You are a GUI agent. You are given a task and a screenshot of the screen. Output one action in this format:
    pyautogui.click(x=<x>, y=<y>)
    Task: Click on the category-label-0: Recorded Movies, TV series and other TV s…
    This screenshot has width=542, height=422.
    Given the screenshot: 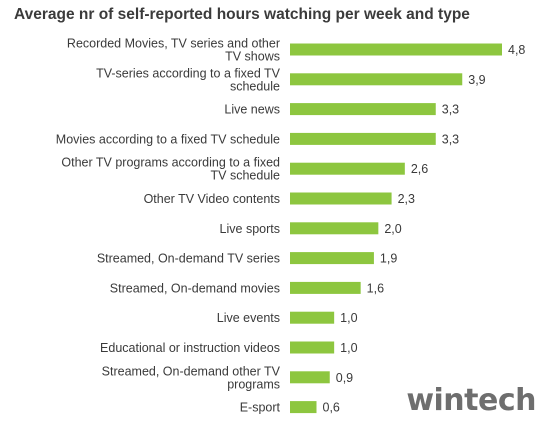 What is the action you would take?
    pyautogui.click(x=173, y=50)
    